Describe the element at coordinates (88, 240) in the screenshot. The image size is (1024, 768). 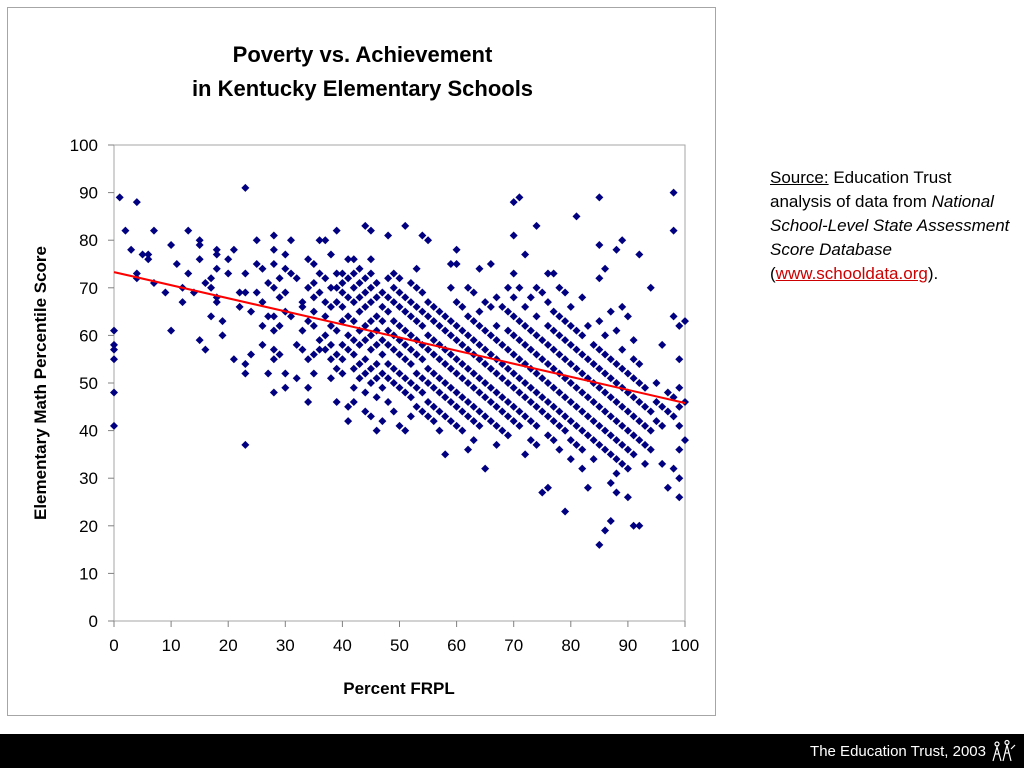
I see `y-tick-label: 80` at that location.